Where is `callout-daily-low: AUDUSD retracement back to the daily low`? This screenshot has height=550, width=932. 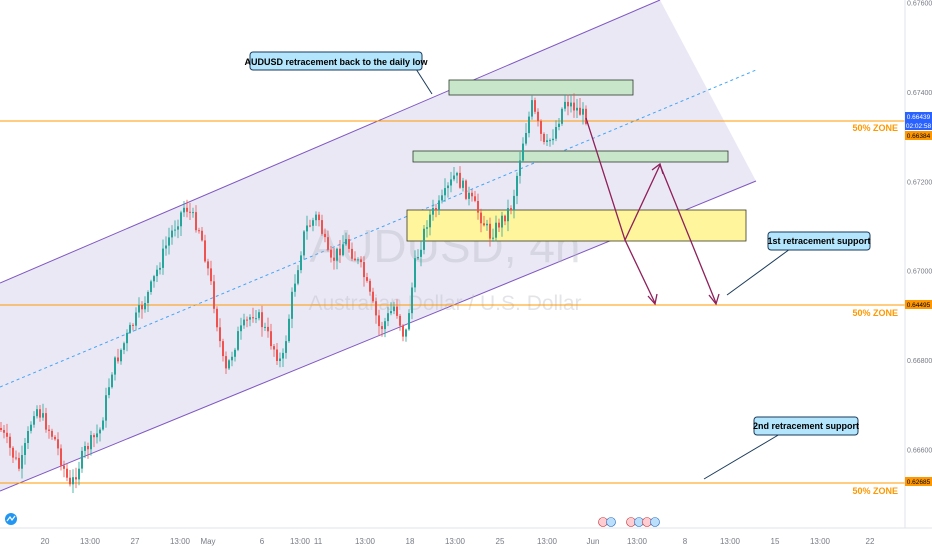
callout-daily-low: AUDUSD retracement back to the daily low is located at coordinates (338, 73).